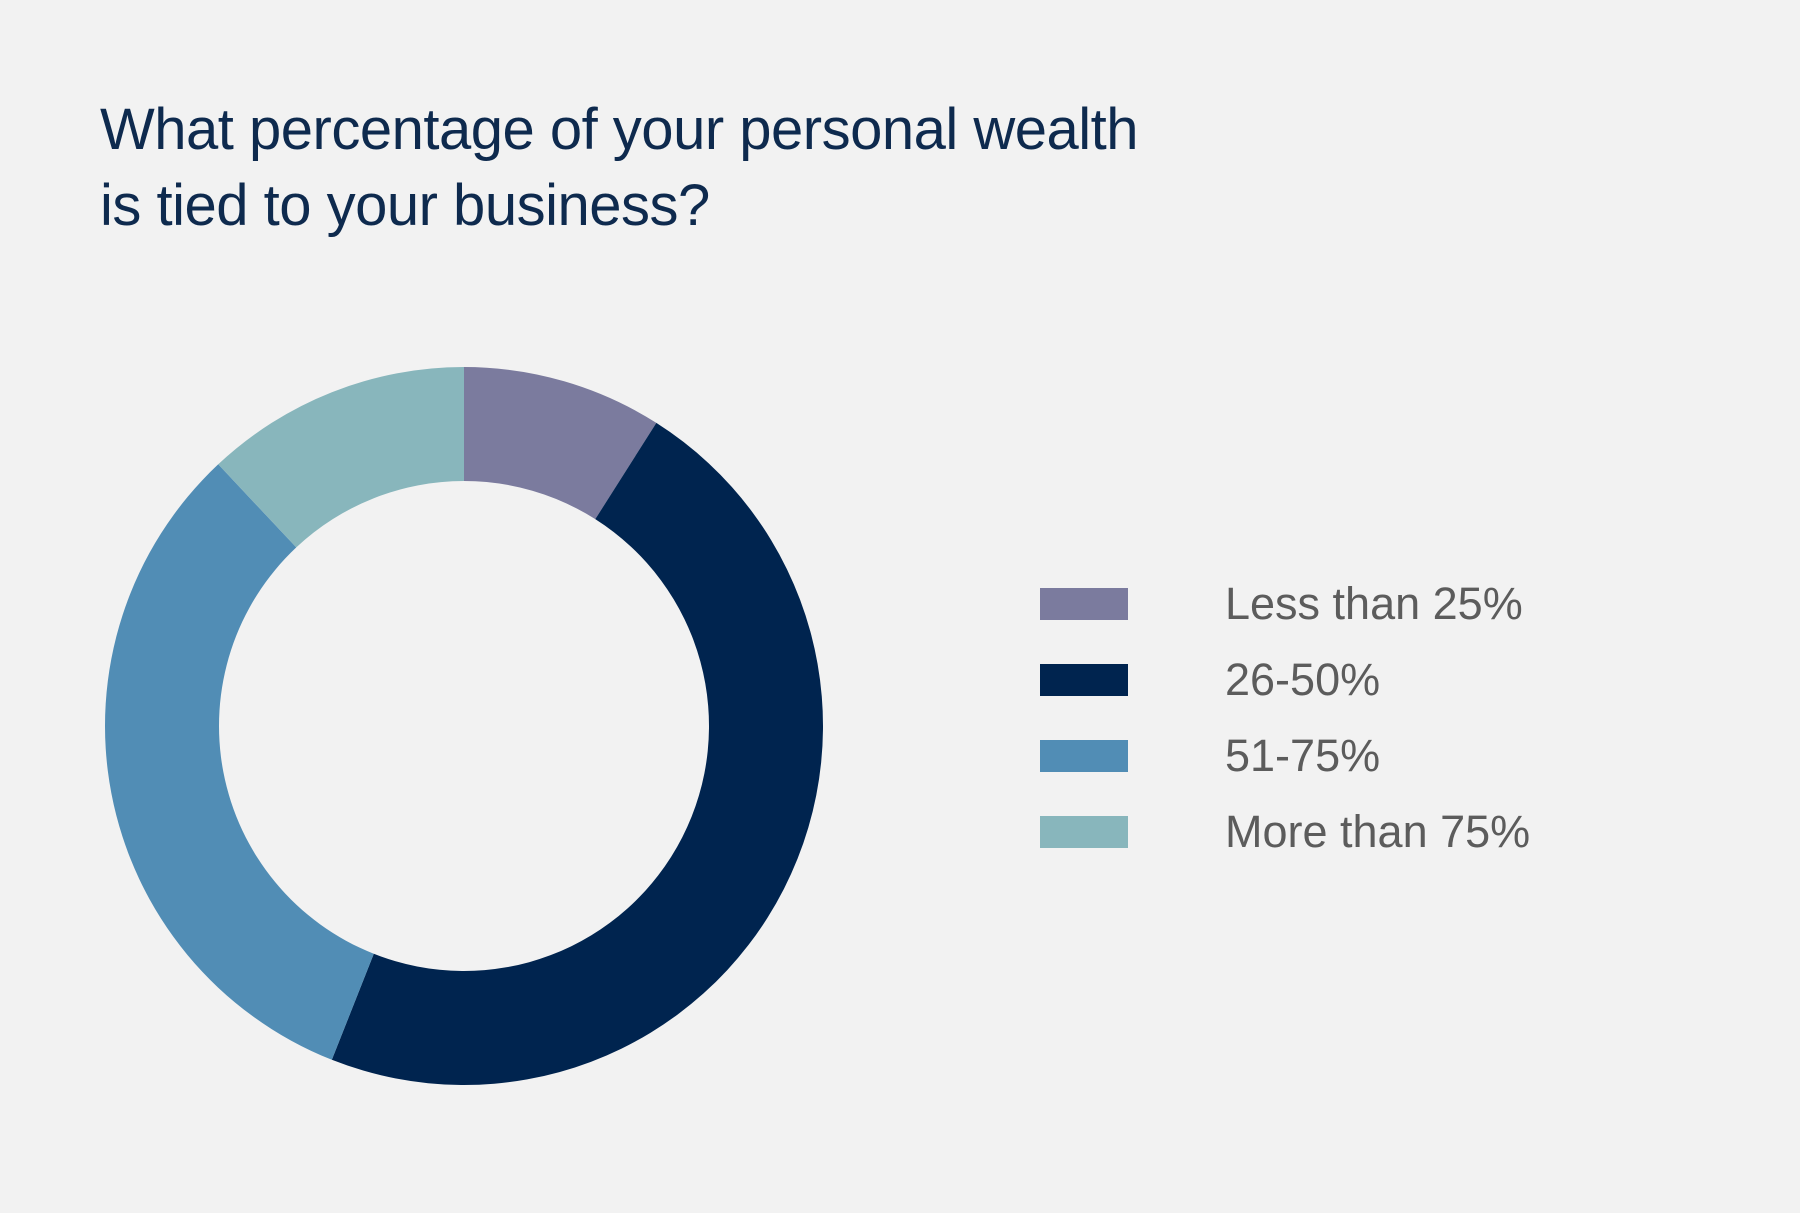 This screenshot has width=1800, height=1213. I want to click on legend-label: More than 75%, so click(1378, 831).